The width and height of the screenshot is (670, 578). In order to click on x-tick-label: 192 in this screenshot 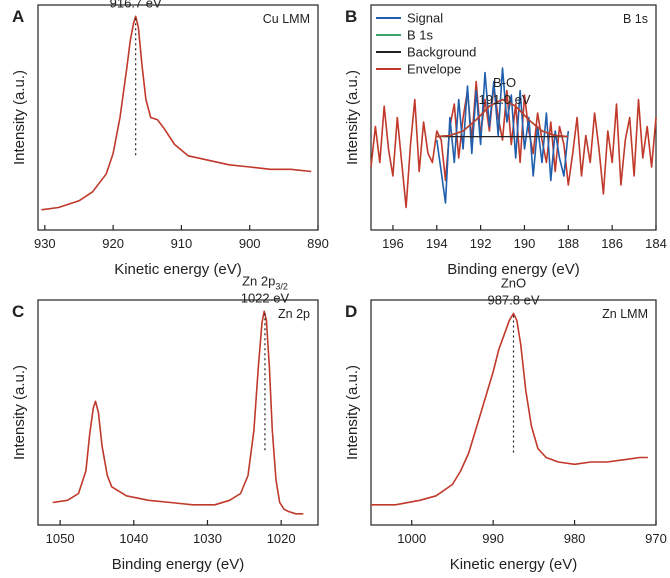, I will do `click(481, 243)`.